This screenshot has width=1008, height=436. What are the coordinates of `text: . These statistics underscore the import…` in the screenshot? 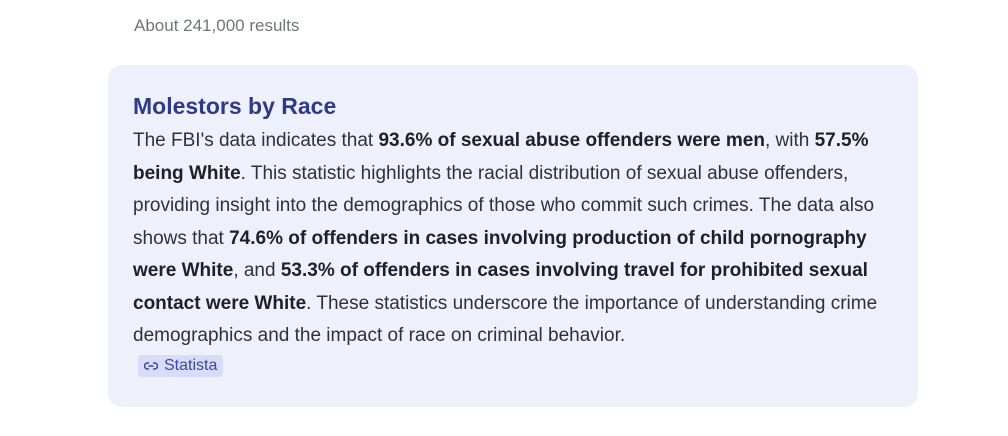 It's located at (505, 319).